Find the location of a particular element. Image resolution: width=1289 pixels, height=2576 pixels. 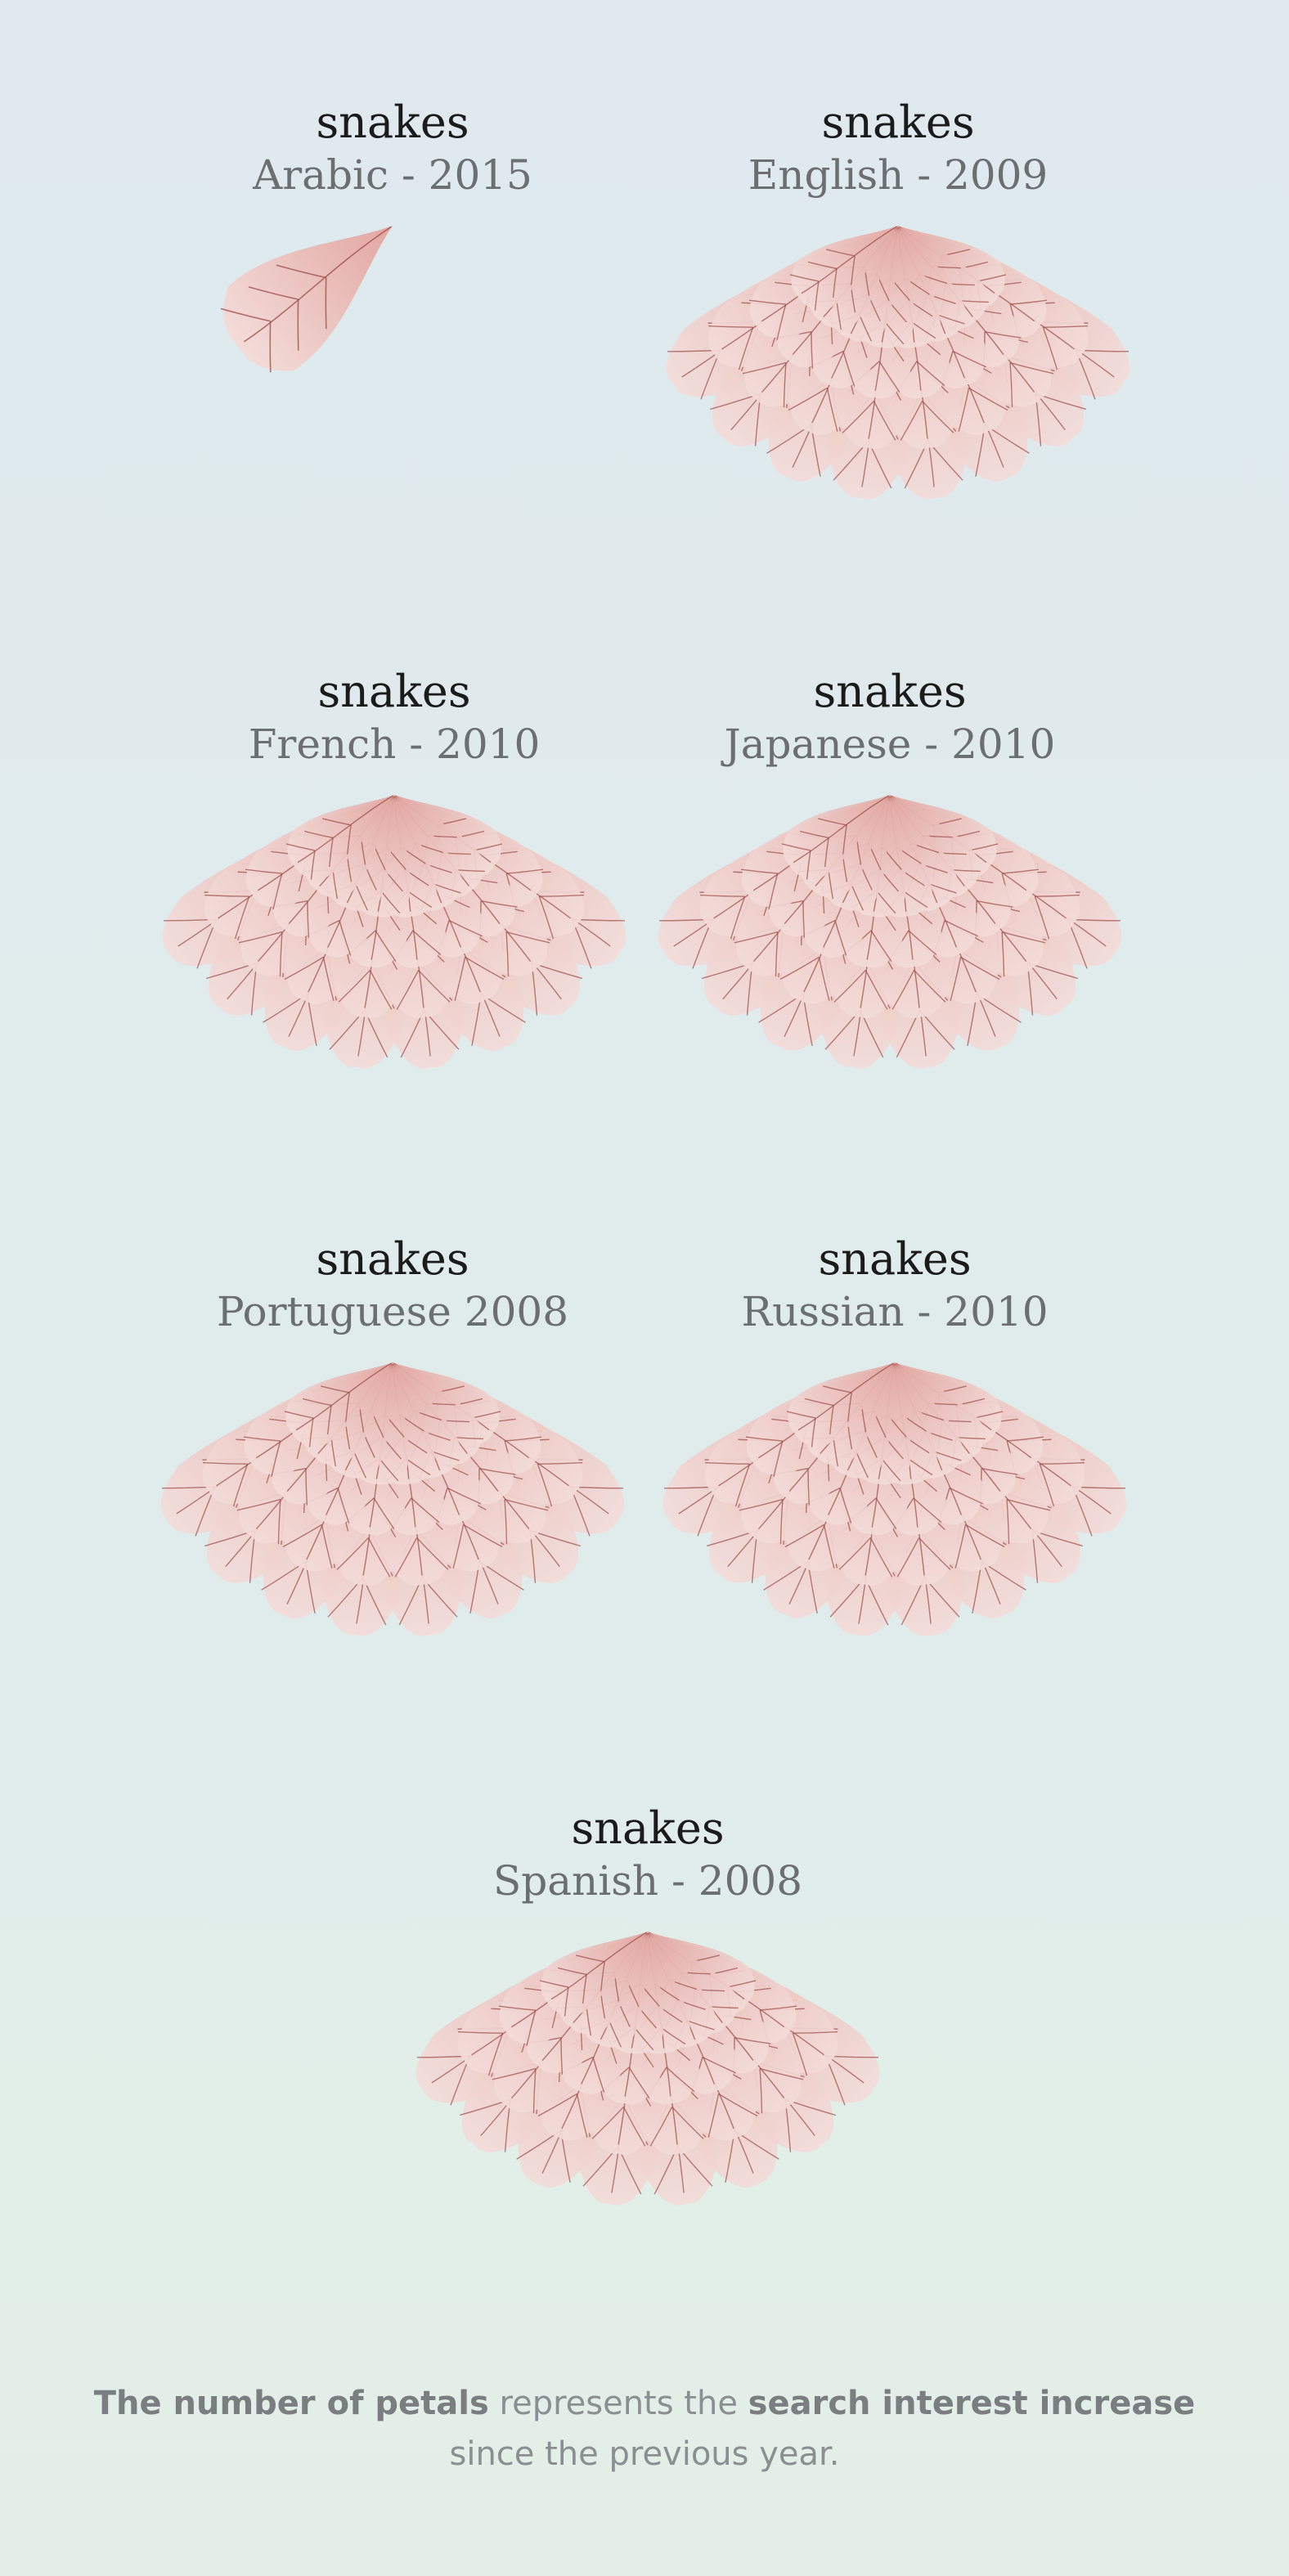

caption-bold-petals: The number of petals is located at coordinates (291, 2403).